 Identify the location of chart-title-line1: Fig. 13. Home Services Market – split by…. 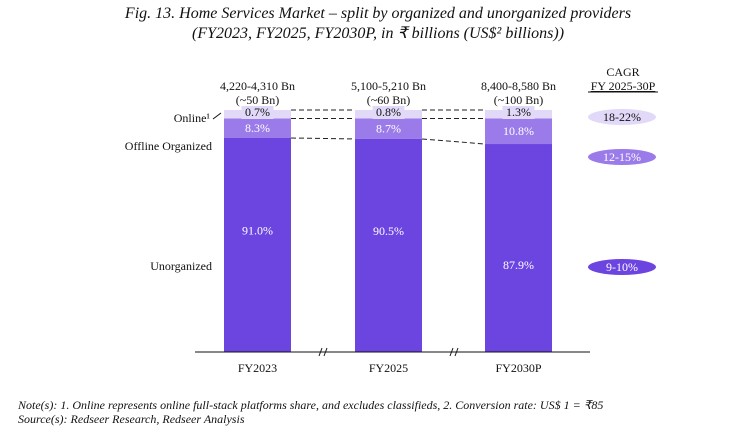
(378, 13).